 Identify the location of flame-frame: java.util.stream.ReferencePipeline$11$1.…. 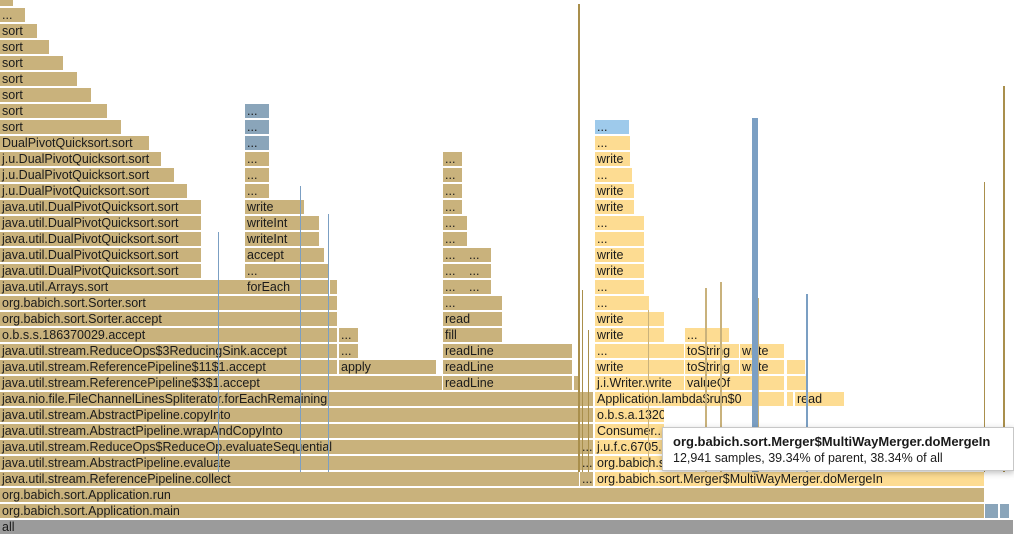
(169, 367).